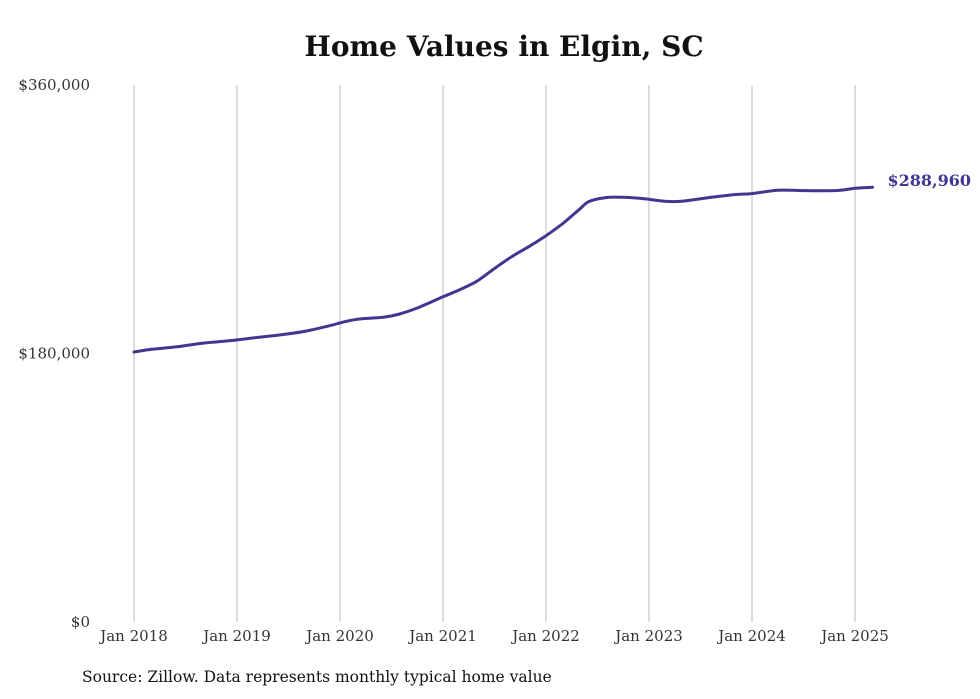  I want to click on x-tick-label: Jan 2023, so click(648, 636).